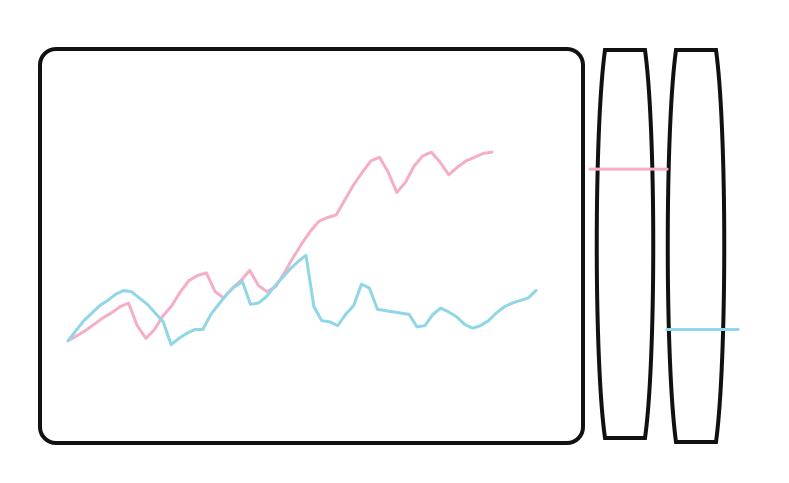 The width and height of the screenshot is (789, 483). I want to click on series-line-blue, so click(302, 300).